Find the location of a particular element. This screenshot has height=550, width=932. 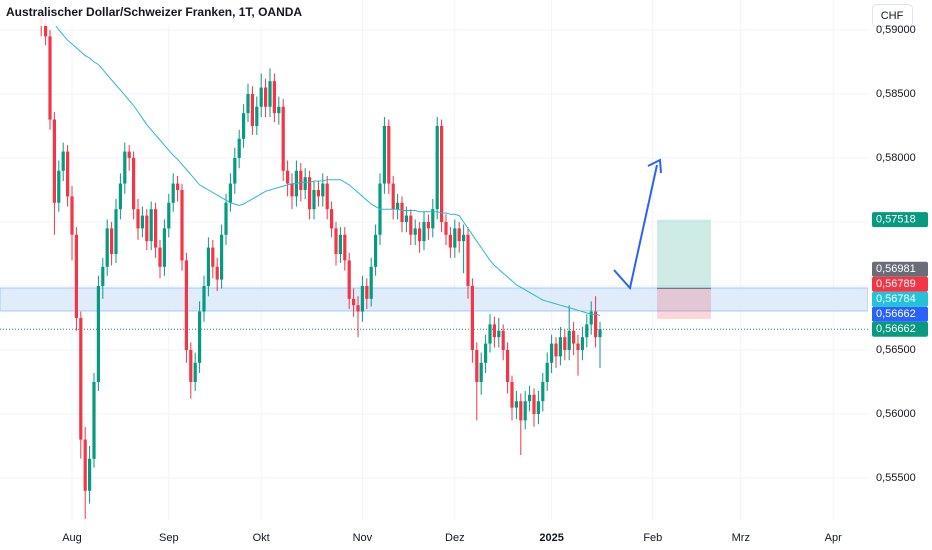

currency-button is located at coordinates (892, 15).